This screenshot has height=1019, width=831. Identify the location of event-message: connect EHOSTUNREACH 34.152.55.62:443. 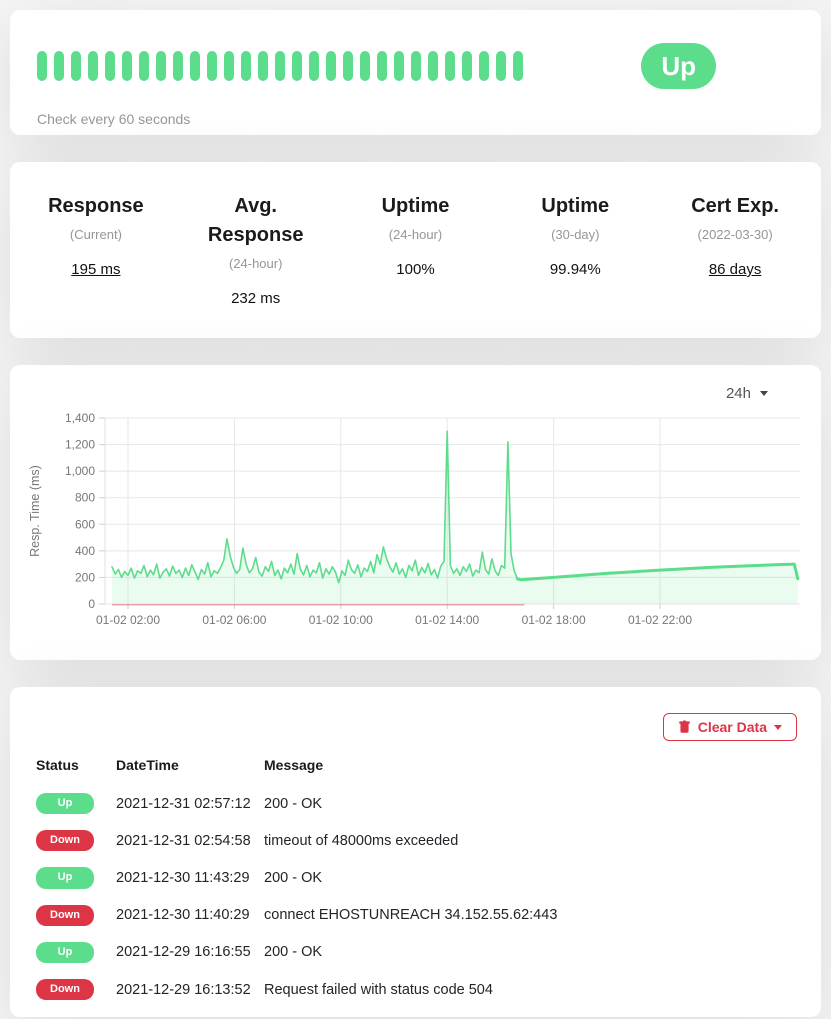
(411, 915).